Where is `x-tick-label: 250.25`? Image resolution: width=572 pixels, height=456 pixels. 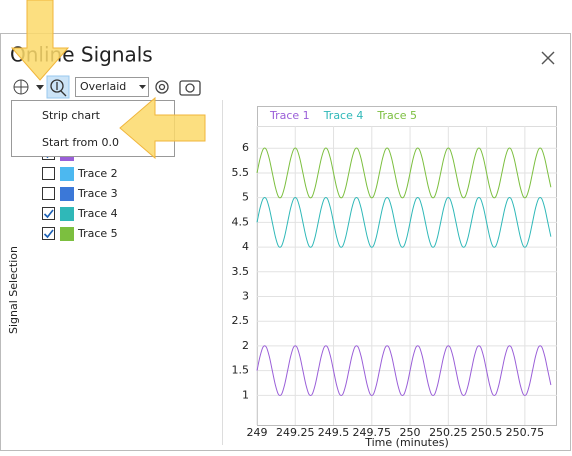 x-tick-label: 250.25 is located at coordinates (448, 432).